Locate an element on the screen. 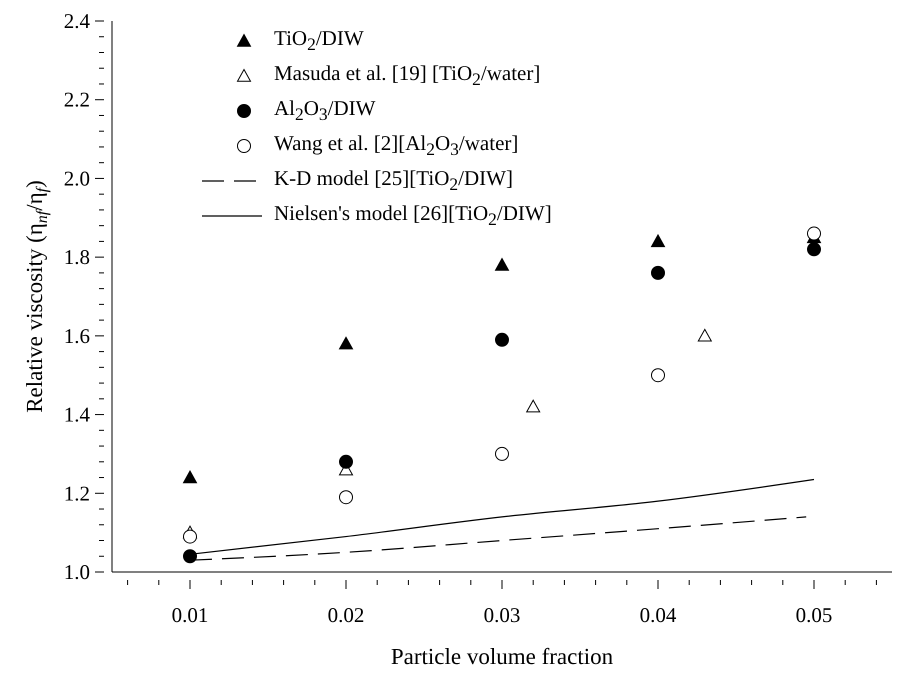 This screenshot has height=680, width=904. x-tick-label: 0.04 is located at coordinates (658, 615).